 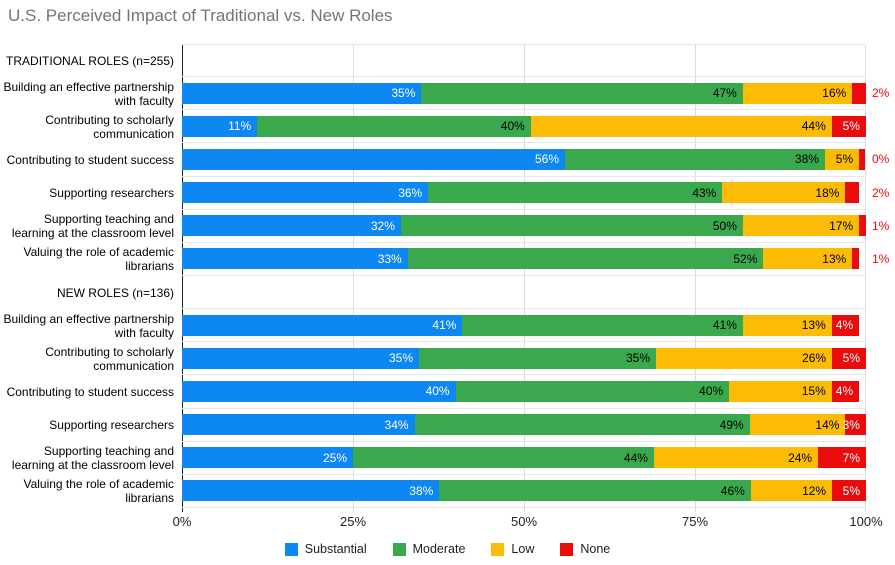 I want to click on bar-segment-low: 26%, so click(x=744, y=358).